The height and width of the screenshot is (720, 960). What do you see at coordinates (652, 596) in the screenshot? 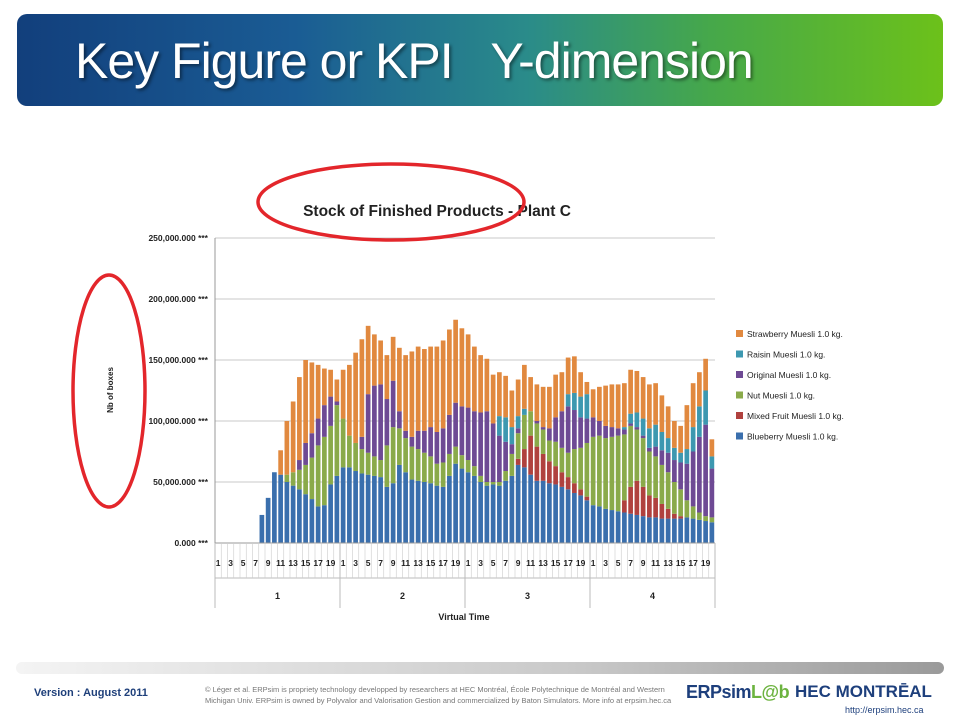
I see `x-group-label: 4` at bounding box center [652, 596].